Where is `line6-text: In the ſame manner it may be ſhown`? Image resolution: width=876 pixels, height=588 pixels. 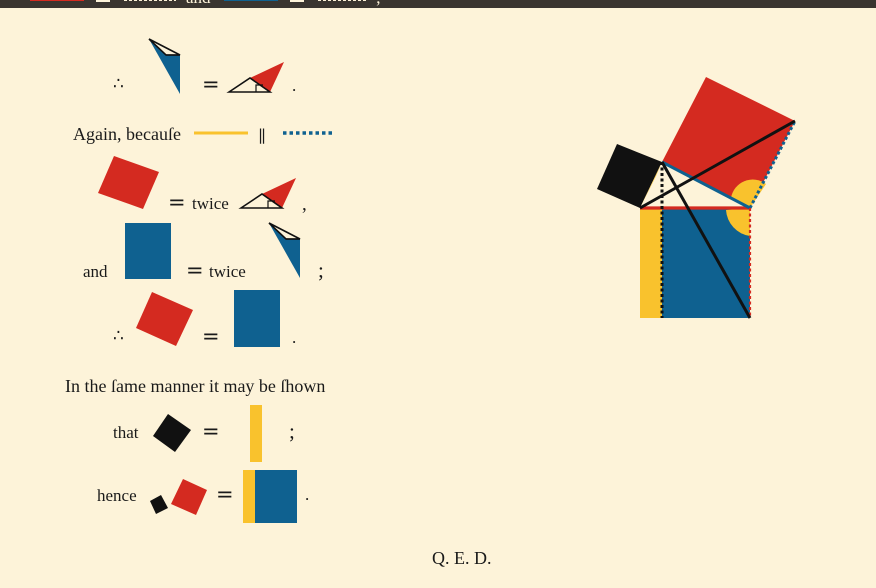 line6-text: In the ſame manner it may be ſhown is located at coordinates (195, 386).